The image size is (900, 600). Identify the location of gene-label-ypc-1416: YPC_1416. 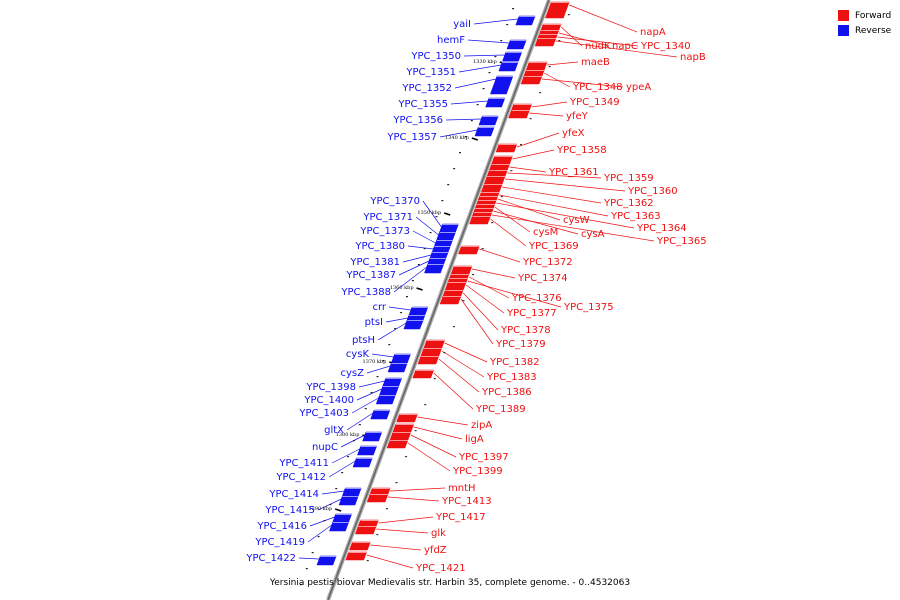
(281, 526).